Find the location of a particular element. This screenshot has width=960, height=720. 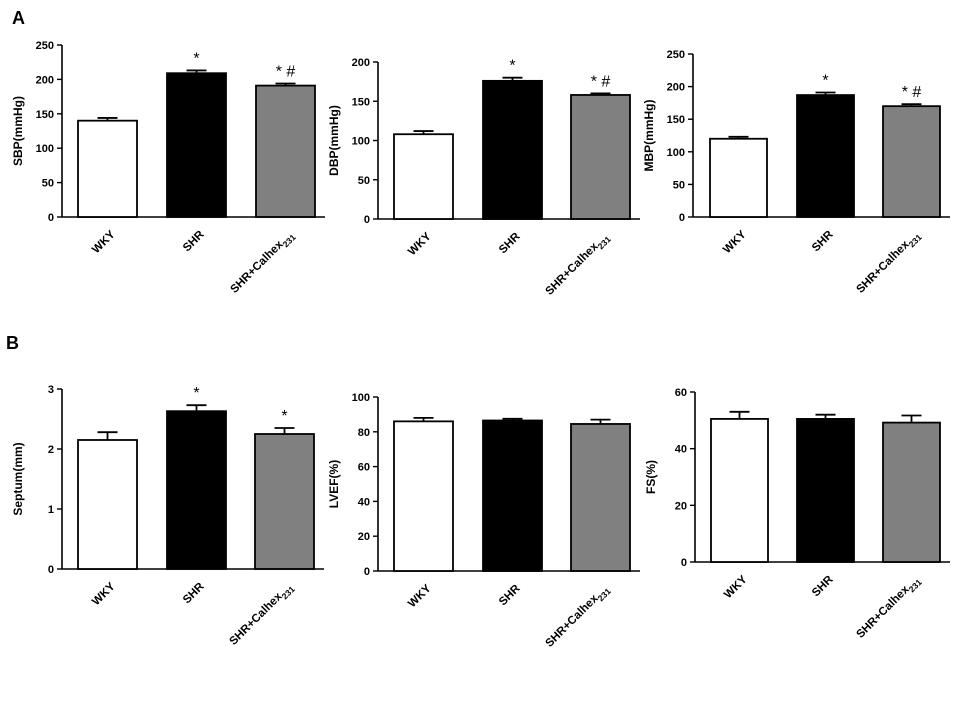

y-axis-label: DBP(mmHg) is located at coordinates (334, 140).